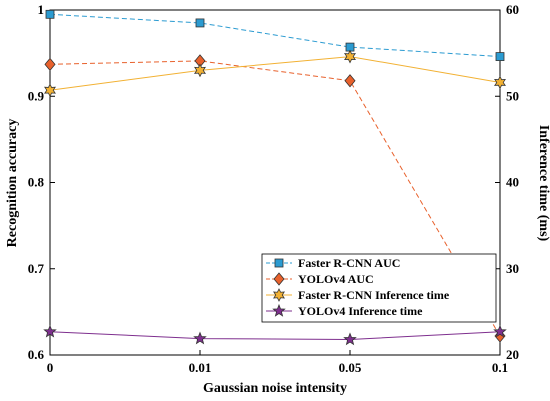 The image size is (550, 401). Describe the element at coordinates (500, 367) in the screenshot. I see `x-tick-label: 0.1` at that location.